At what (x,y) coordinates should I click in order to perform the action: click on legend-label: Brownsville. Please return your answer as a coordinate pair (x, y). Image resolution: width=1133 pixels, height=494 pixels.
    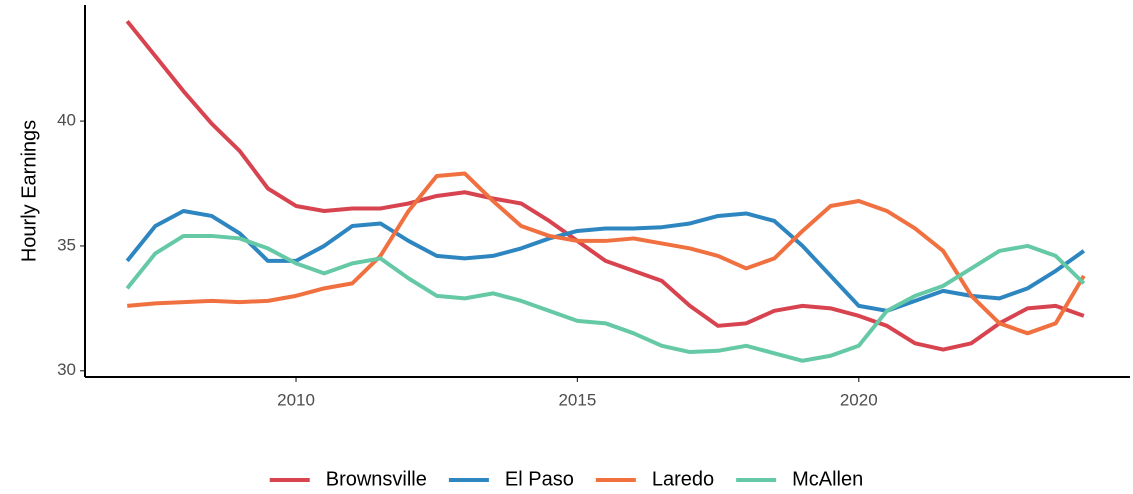
    Looking at the image, I should click on (376, 479).